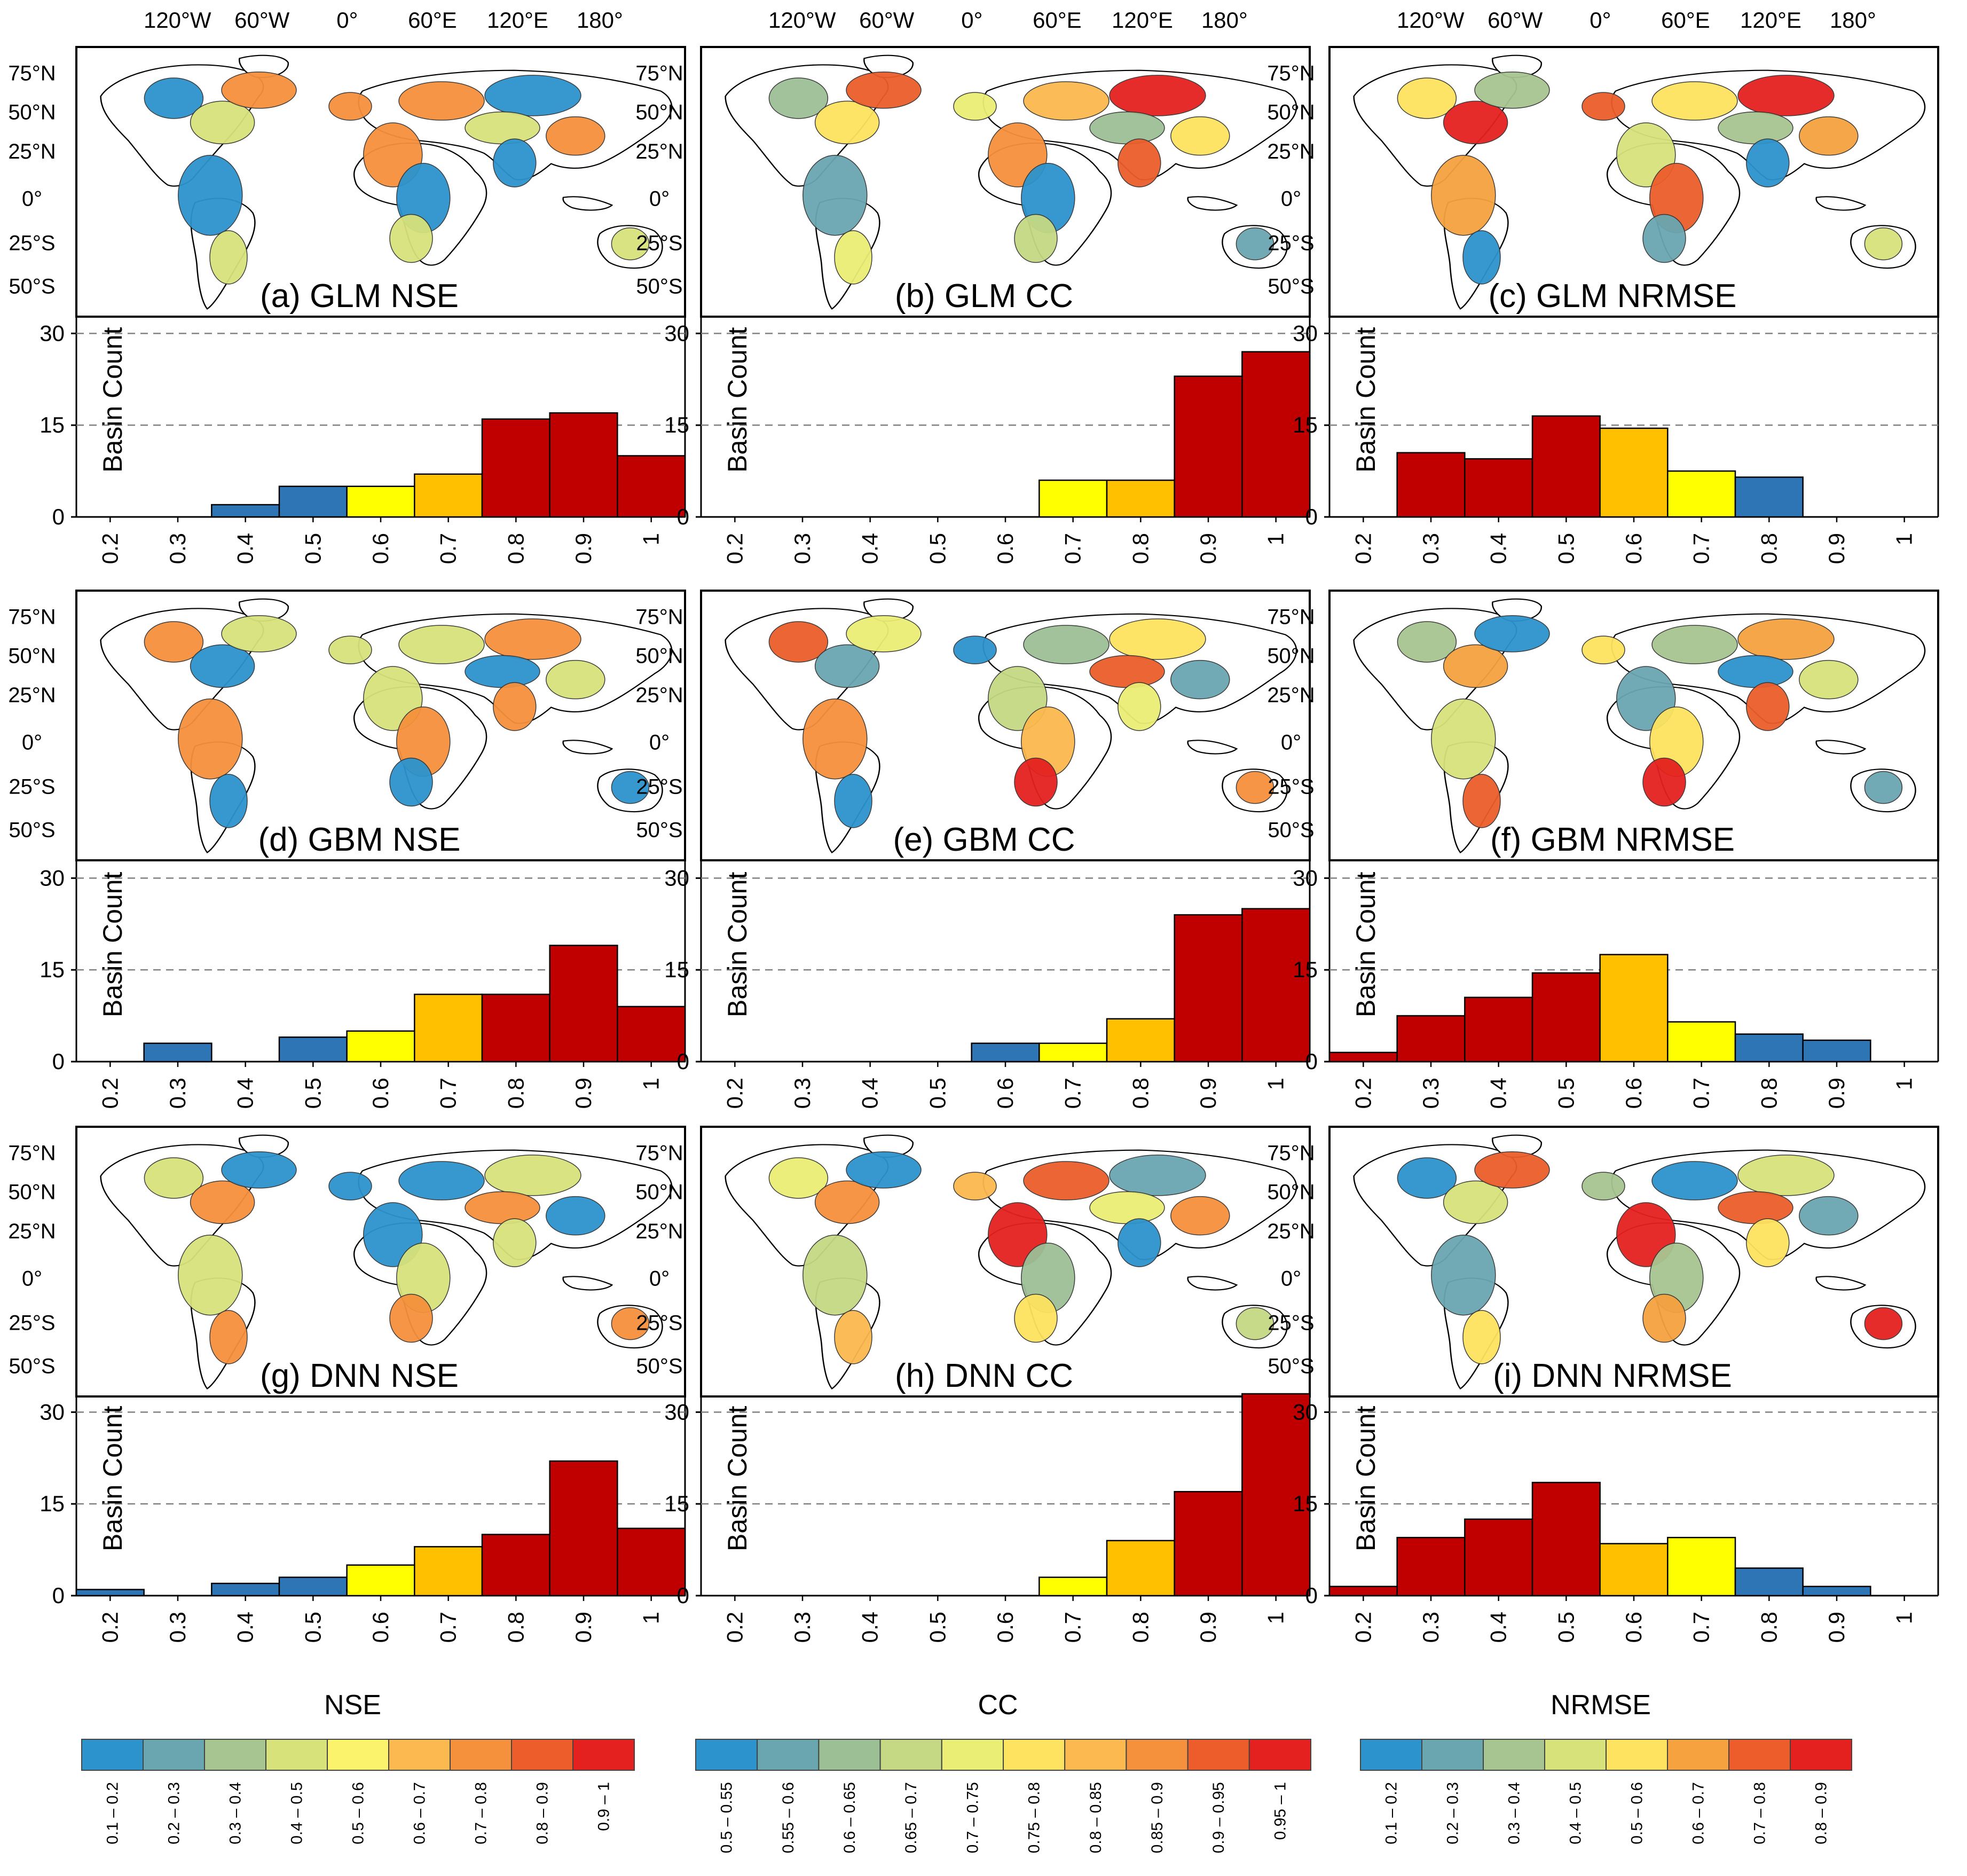  I want to click on legend-label: 0.85 – 0.9, so click(1157, 1817).